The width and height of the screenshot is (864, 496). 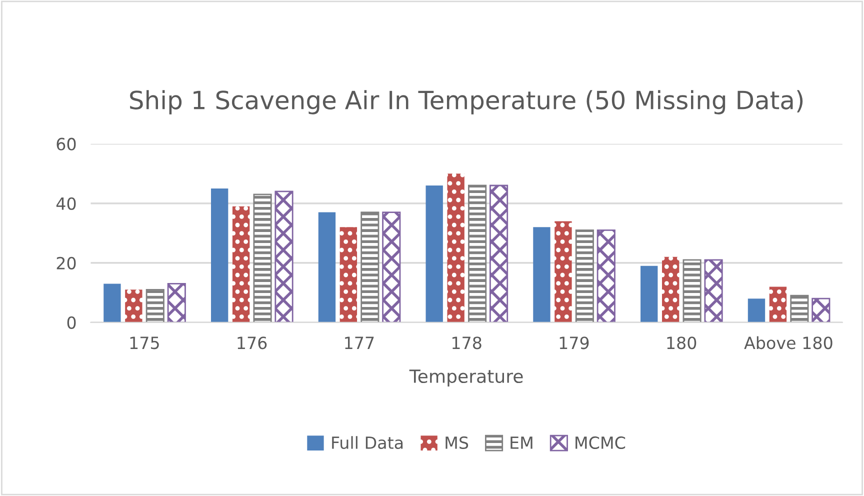 What do you see at coordinates (788, 343) in the screenshot?
I see `x-tick-label: Above 180` at bounding box center [788, 343].